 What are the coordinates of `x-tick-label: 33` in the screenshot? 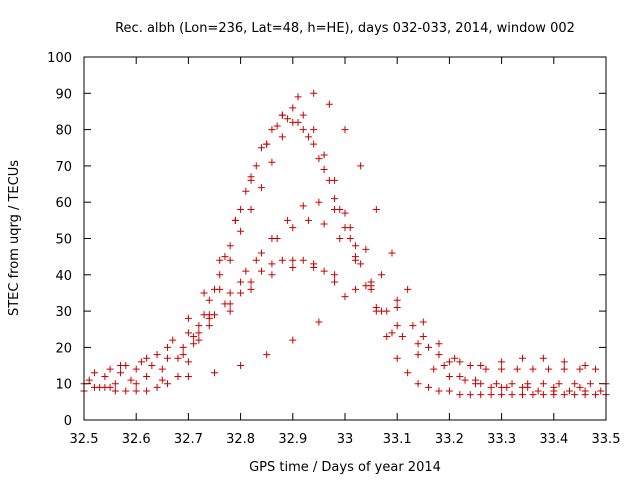 It's located at (345, 439).